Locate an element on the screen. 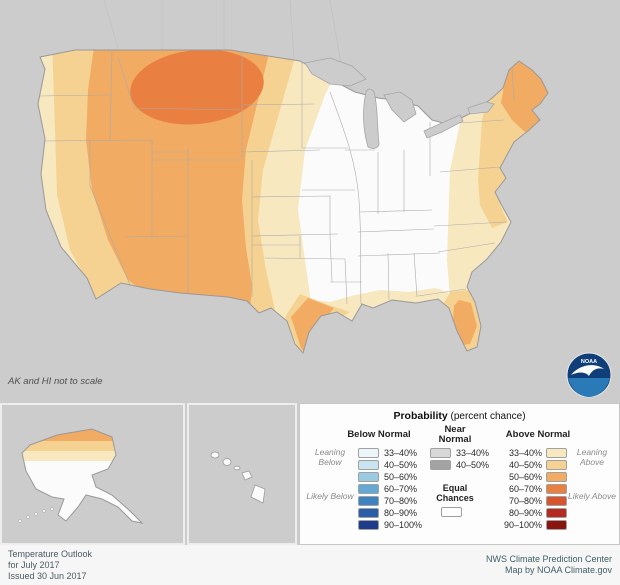 The height and width of the screenshot is (585, 620). legend-row-below-3: 60–70% is located at coordinates (459, 490).